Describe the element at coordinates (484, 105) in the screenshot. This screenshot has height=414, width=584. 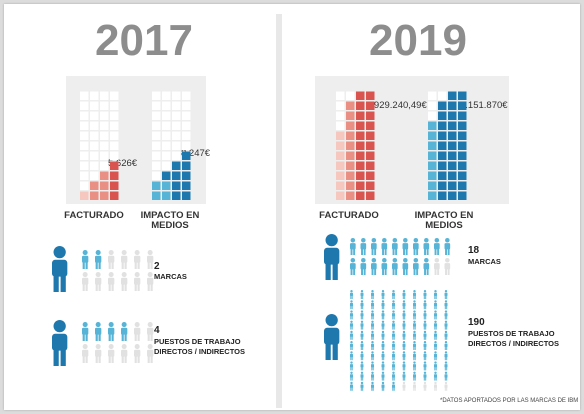
I see `impacto-2019-amount: 1.151.870€` at that location.